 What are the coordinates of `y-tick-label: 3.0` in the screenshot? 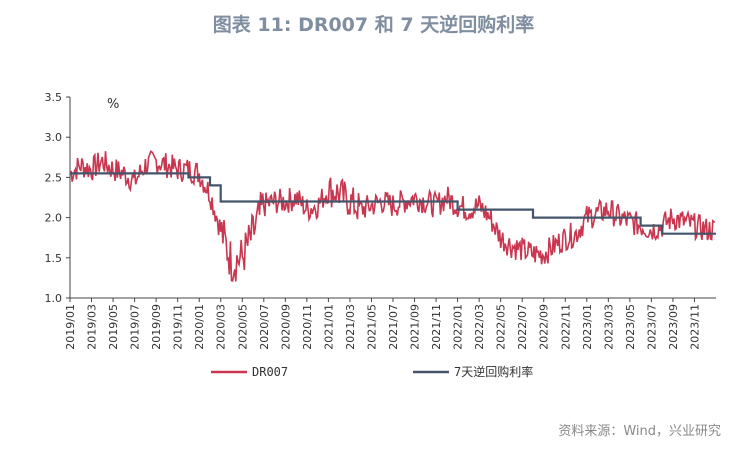 It's located at (54, 137).